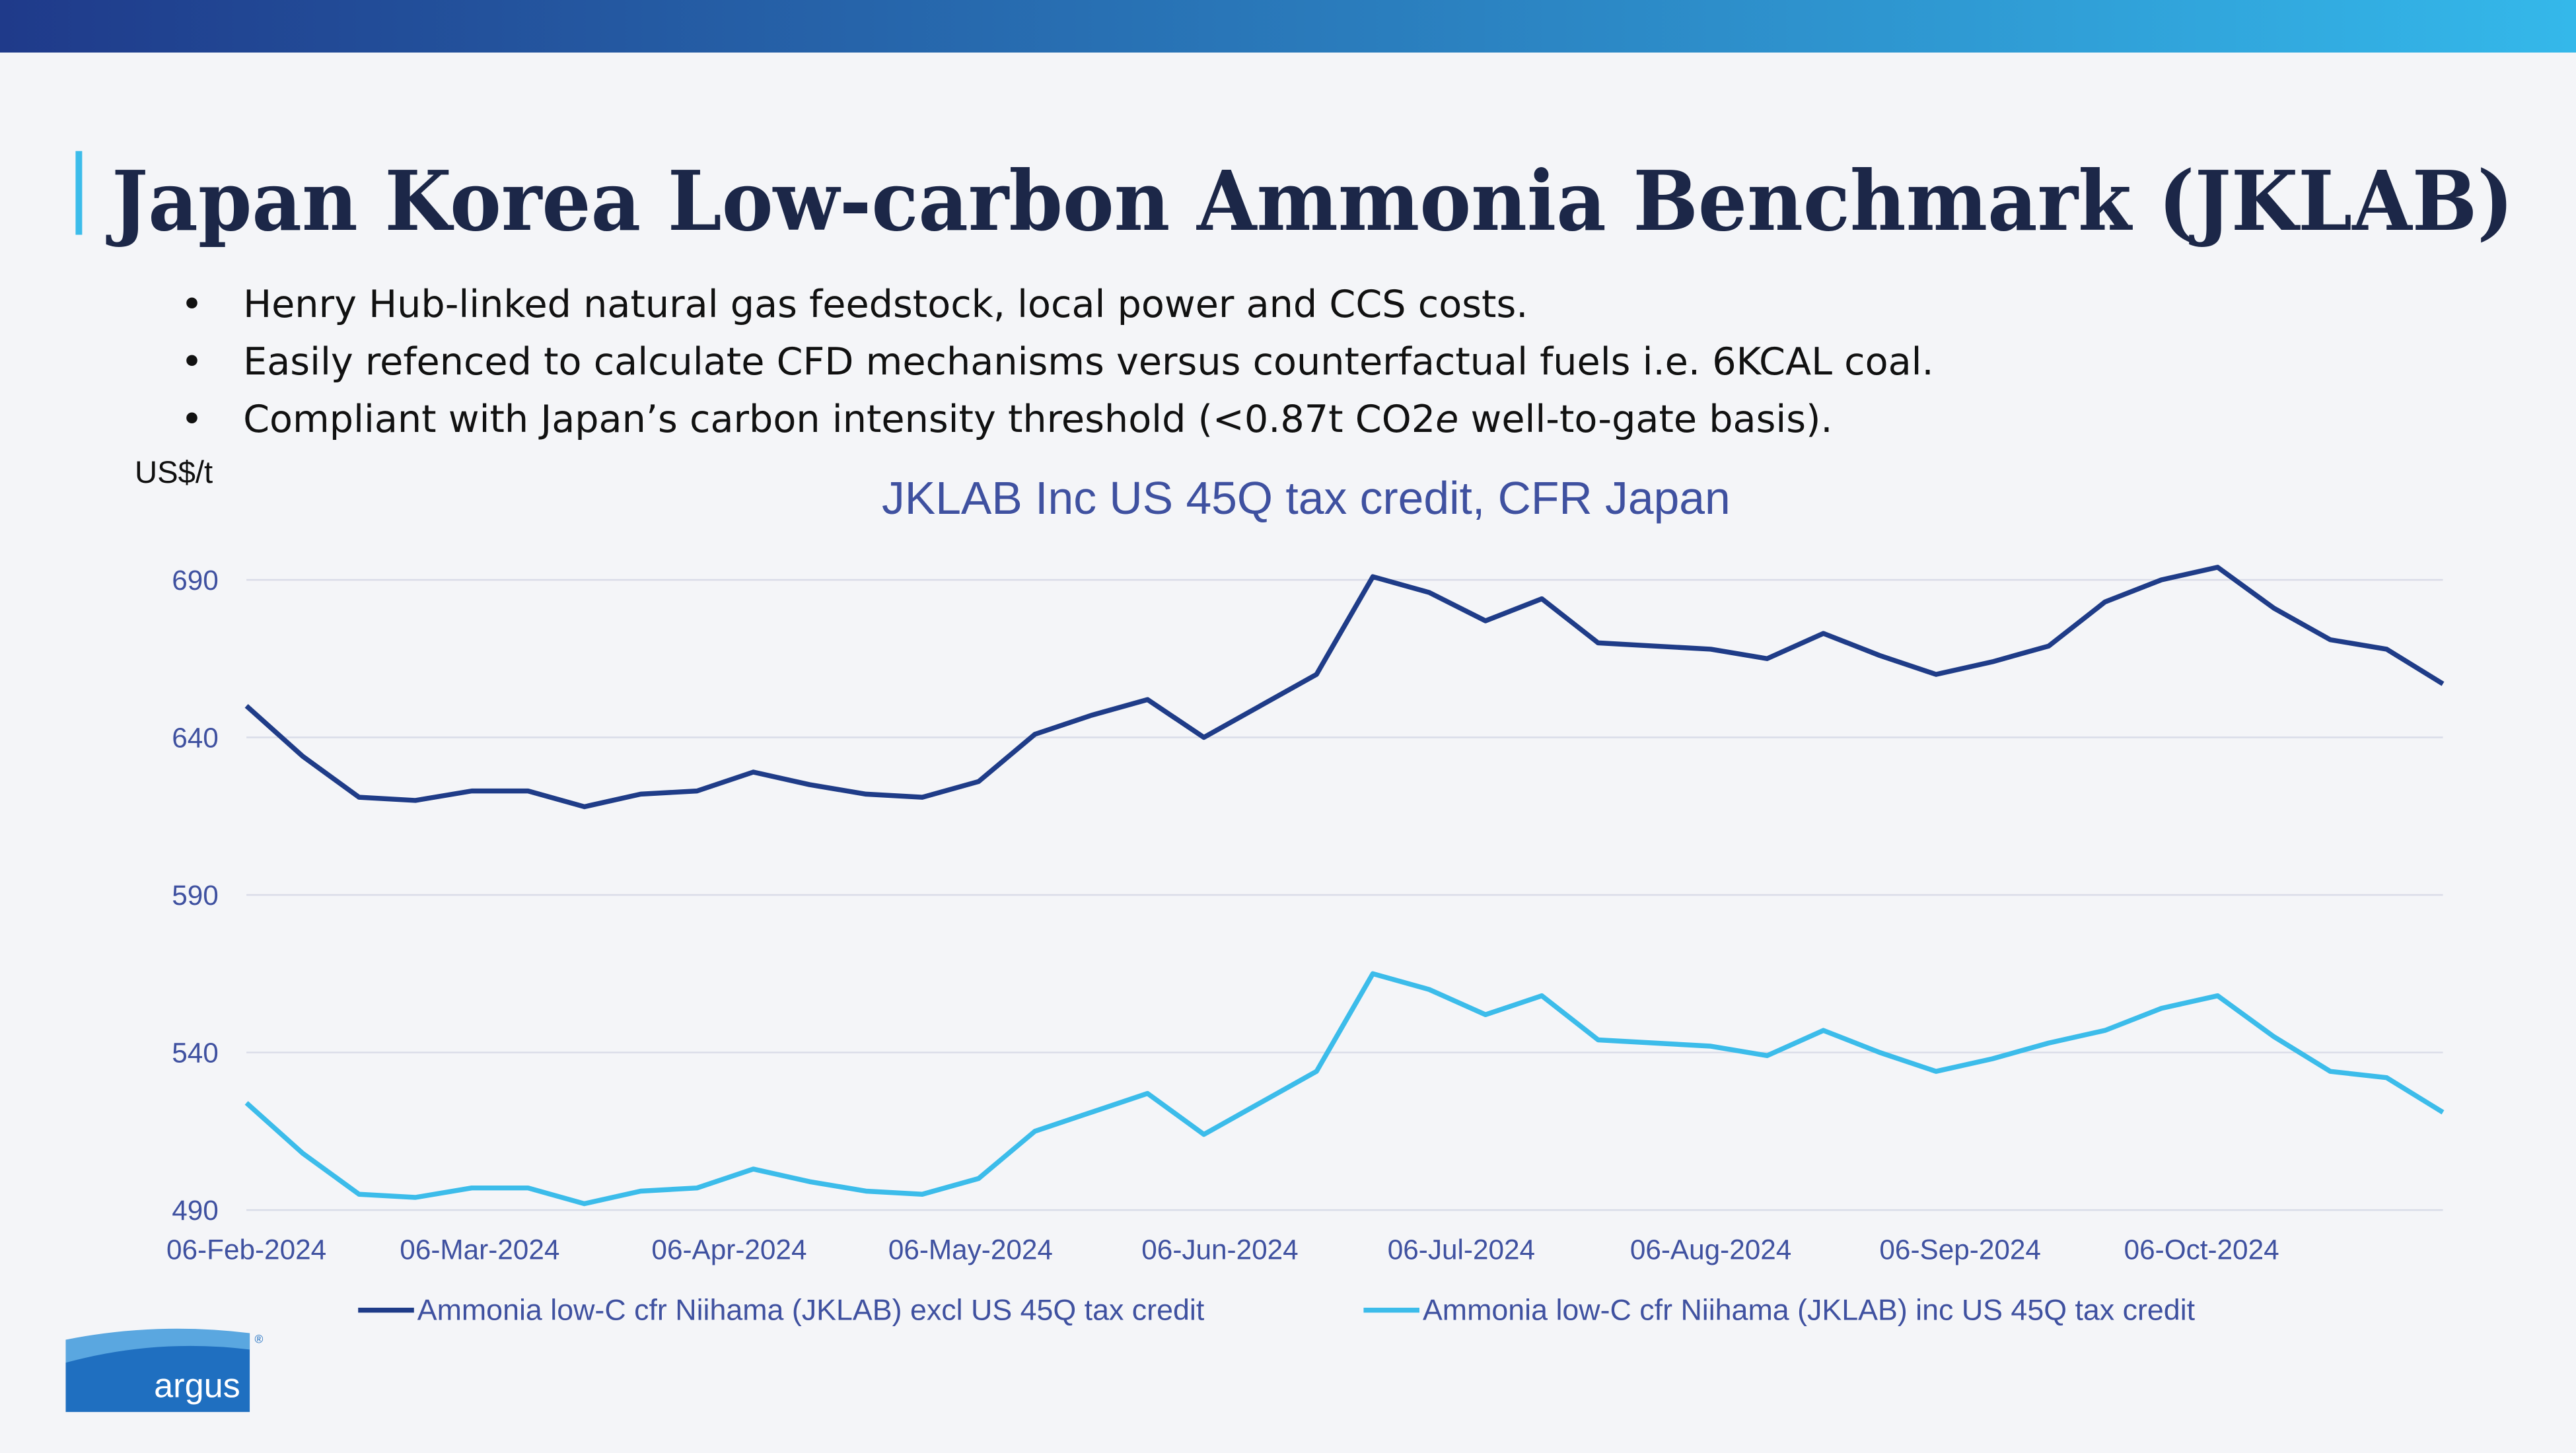 This screenshot has width=2576, height=1453. I want to click on y-tick-label: 490, so click(195, 1210).